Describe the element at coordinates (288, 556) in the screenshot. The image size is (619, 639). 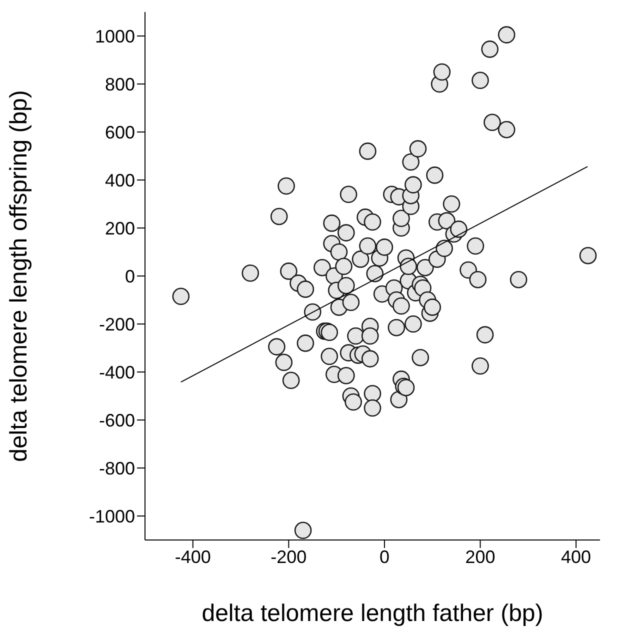
I see `x-tick-label: -200` at that location.